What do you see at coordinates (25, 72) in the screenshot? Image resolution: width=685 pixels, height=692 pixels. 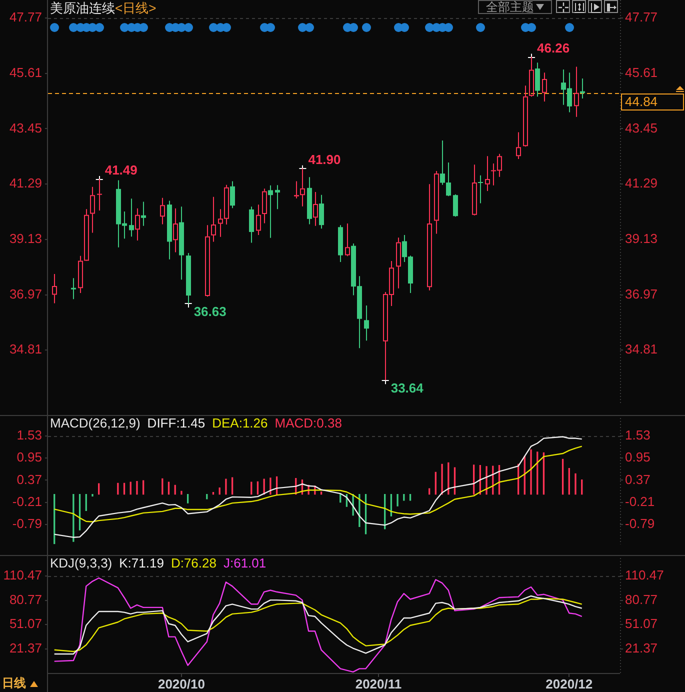 I see `y-tick-label: 45.61` at bounding box center [25, 72].